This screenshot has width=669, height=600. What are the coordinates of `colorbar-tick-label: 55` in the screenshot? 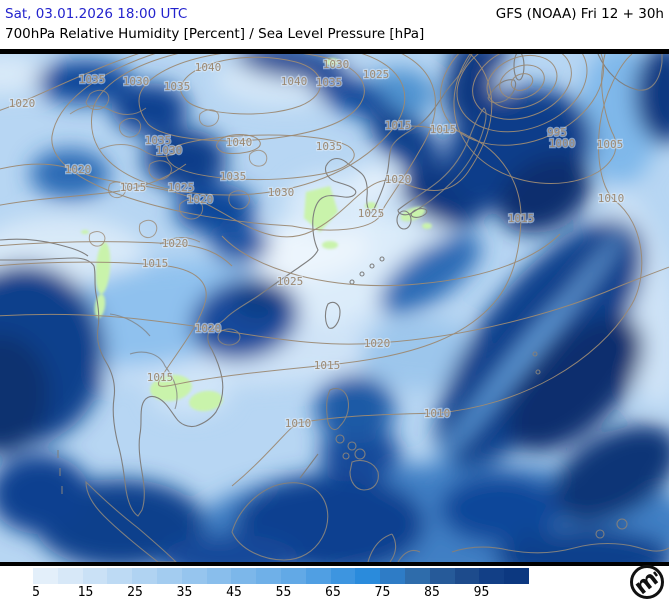 It's located at (283, 592).